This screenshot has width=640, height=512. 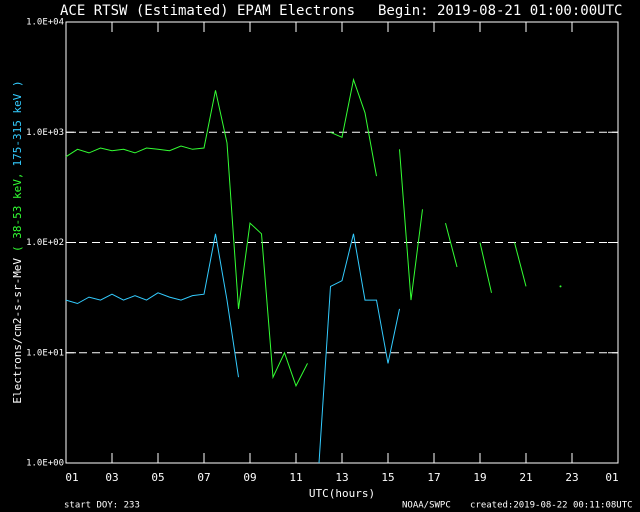 What do you see at coordinates (341, 477) in the screenshot?
I see `x-tick-label: 13` at bounding box center [341, 477].